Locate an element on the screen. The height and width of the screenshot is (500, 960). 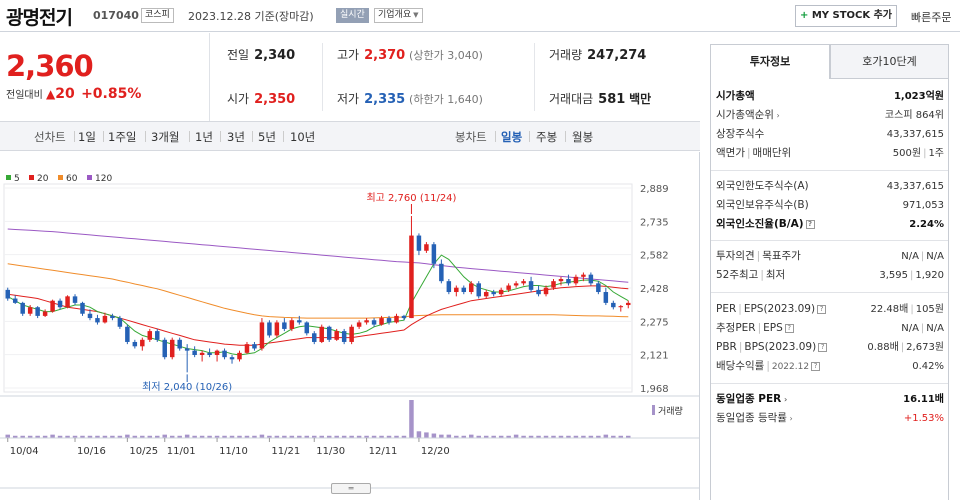
tab-investment-info: 투자정보 is located at coordinates (770, 61).